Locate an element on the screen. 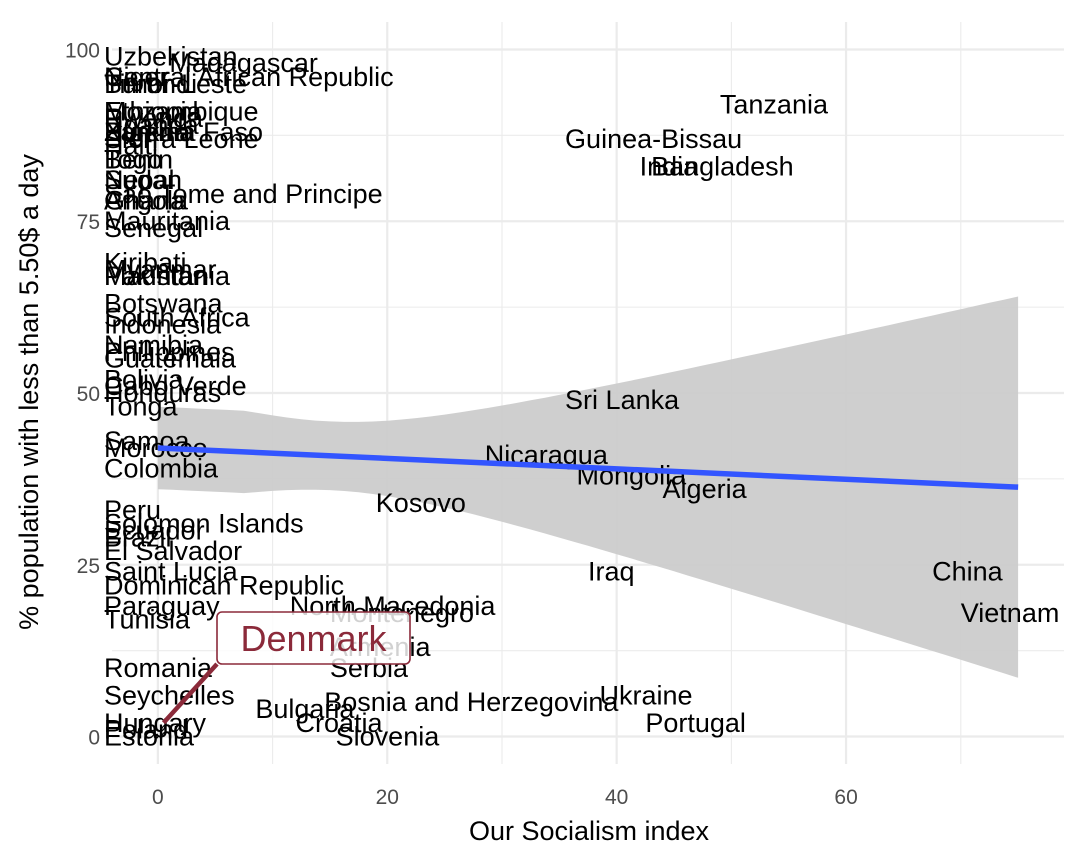 This screenshot has width=1080, height=864. point-label: Sao Tome and Principe is located at coordinates (243, 194).